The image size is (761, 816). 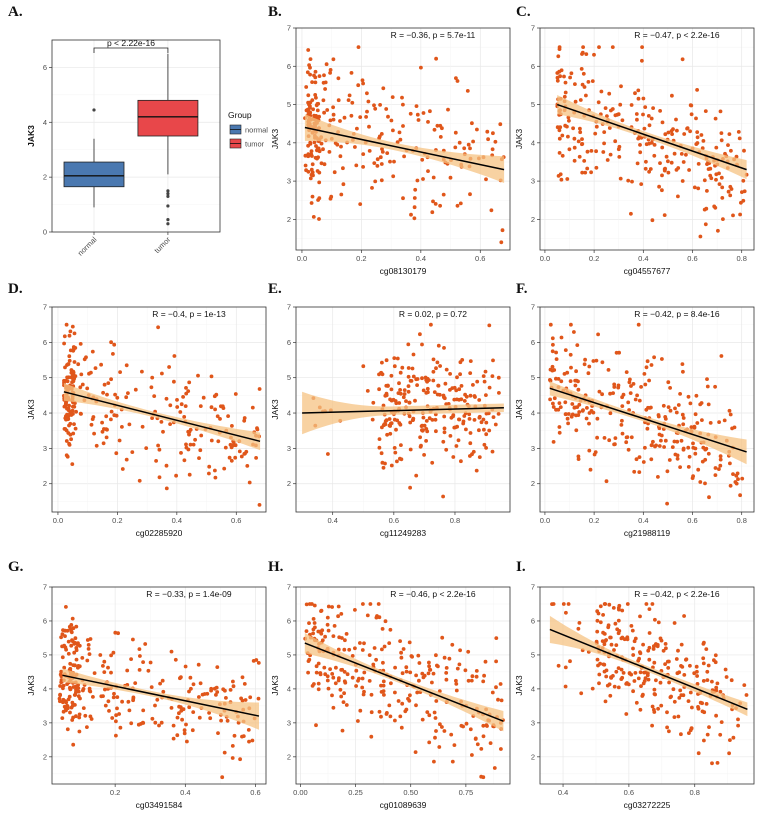 What do you see at coordinates (410, 792) in the screenshot?
I see `x-tick-label: 0.50` at bounding box center [410, 792].